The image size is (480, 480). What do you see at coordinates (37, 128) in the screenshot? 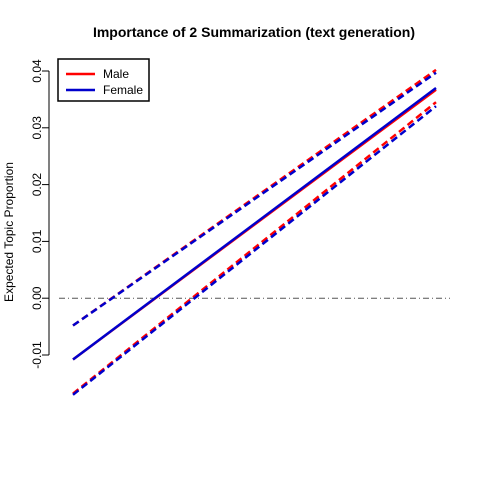
I see `y-tick-label: 0.03` at bounding box center [37, 128].